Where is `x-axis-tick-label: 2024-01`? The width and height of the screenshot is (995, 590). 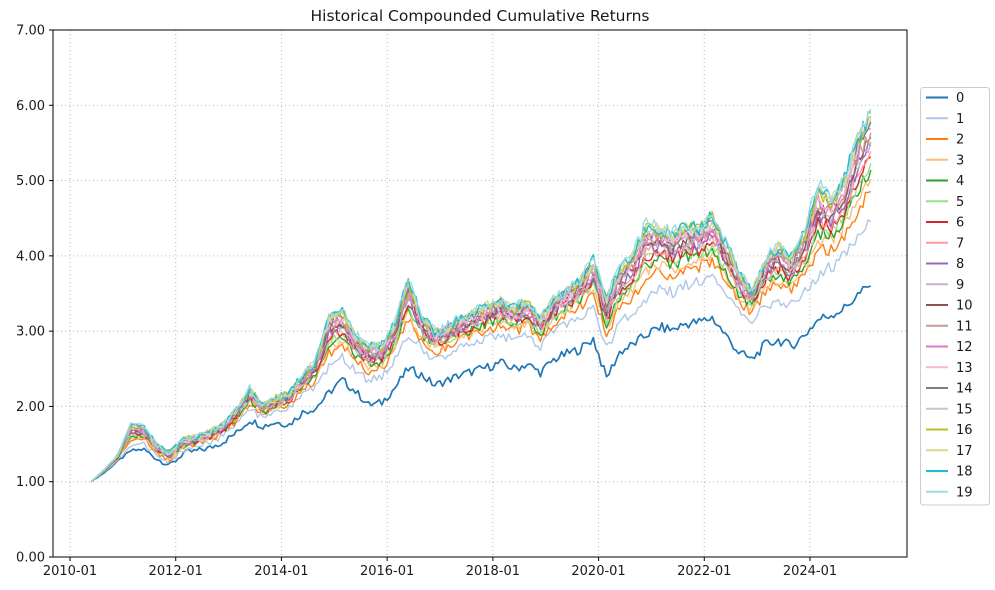
x-axis-tick-label: 2024-01 is located at coordinates (810, 571).